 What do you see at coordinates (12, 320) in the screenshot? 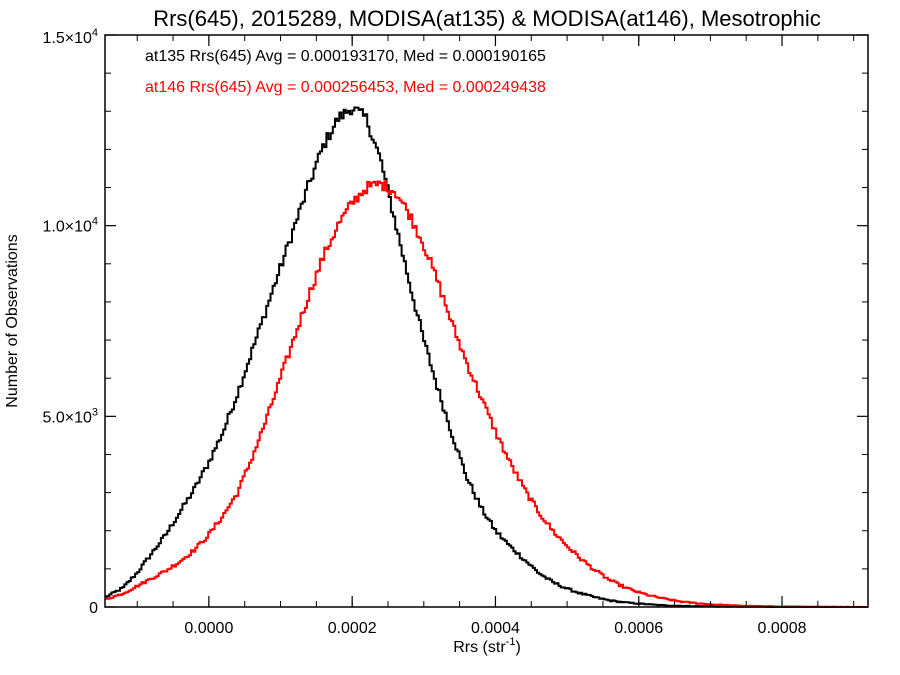
I see `y-axis-label: Number of Observations` at bounding box center [12, 320].